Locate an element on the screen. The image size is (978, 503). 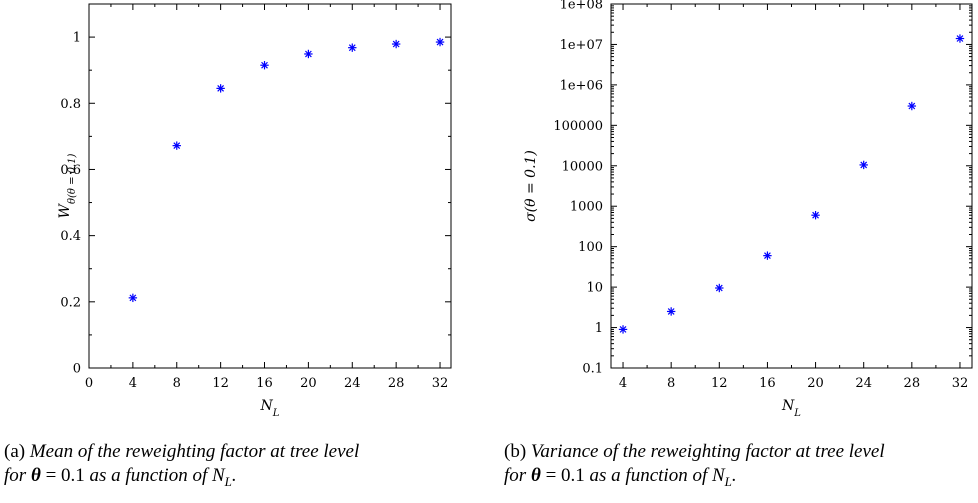
y-tick-label: 1000 is located at coordinates (586, 207).